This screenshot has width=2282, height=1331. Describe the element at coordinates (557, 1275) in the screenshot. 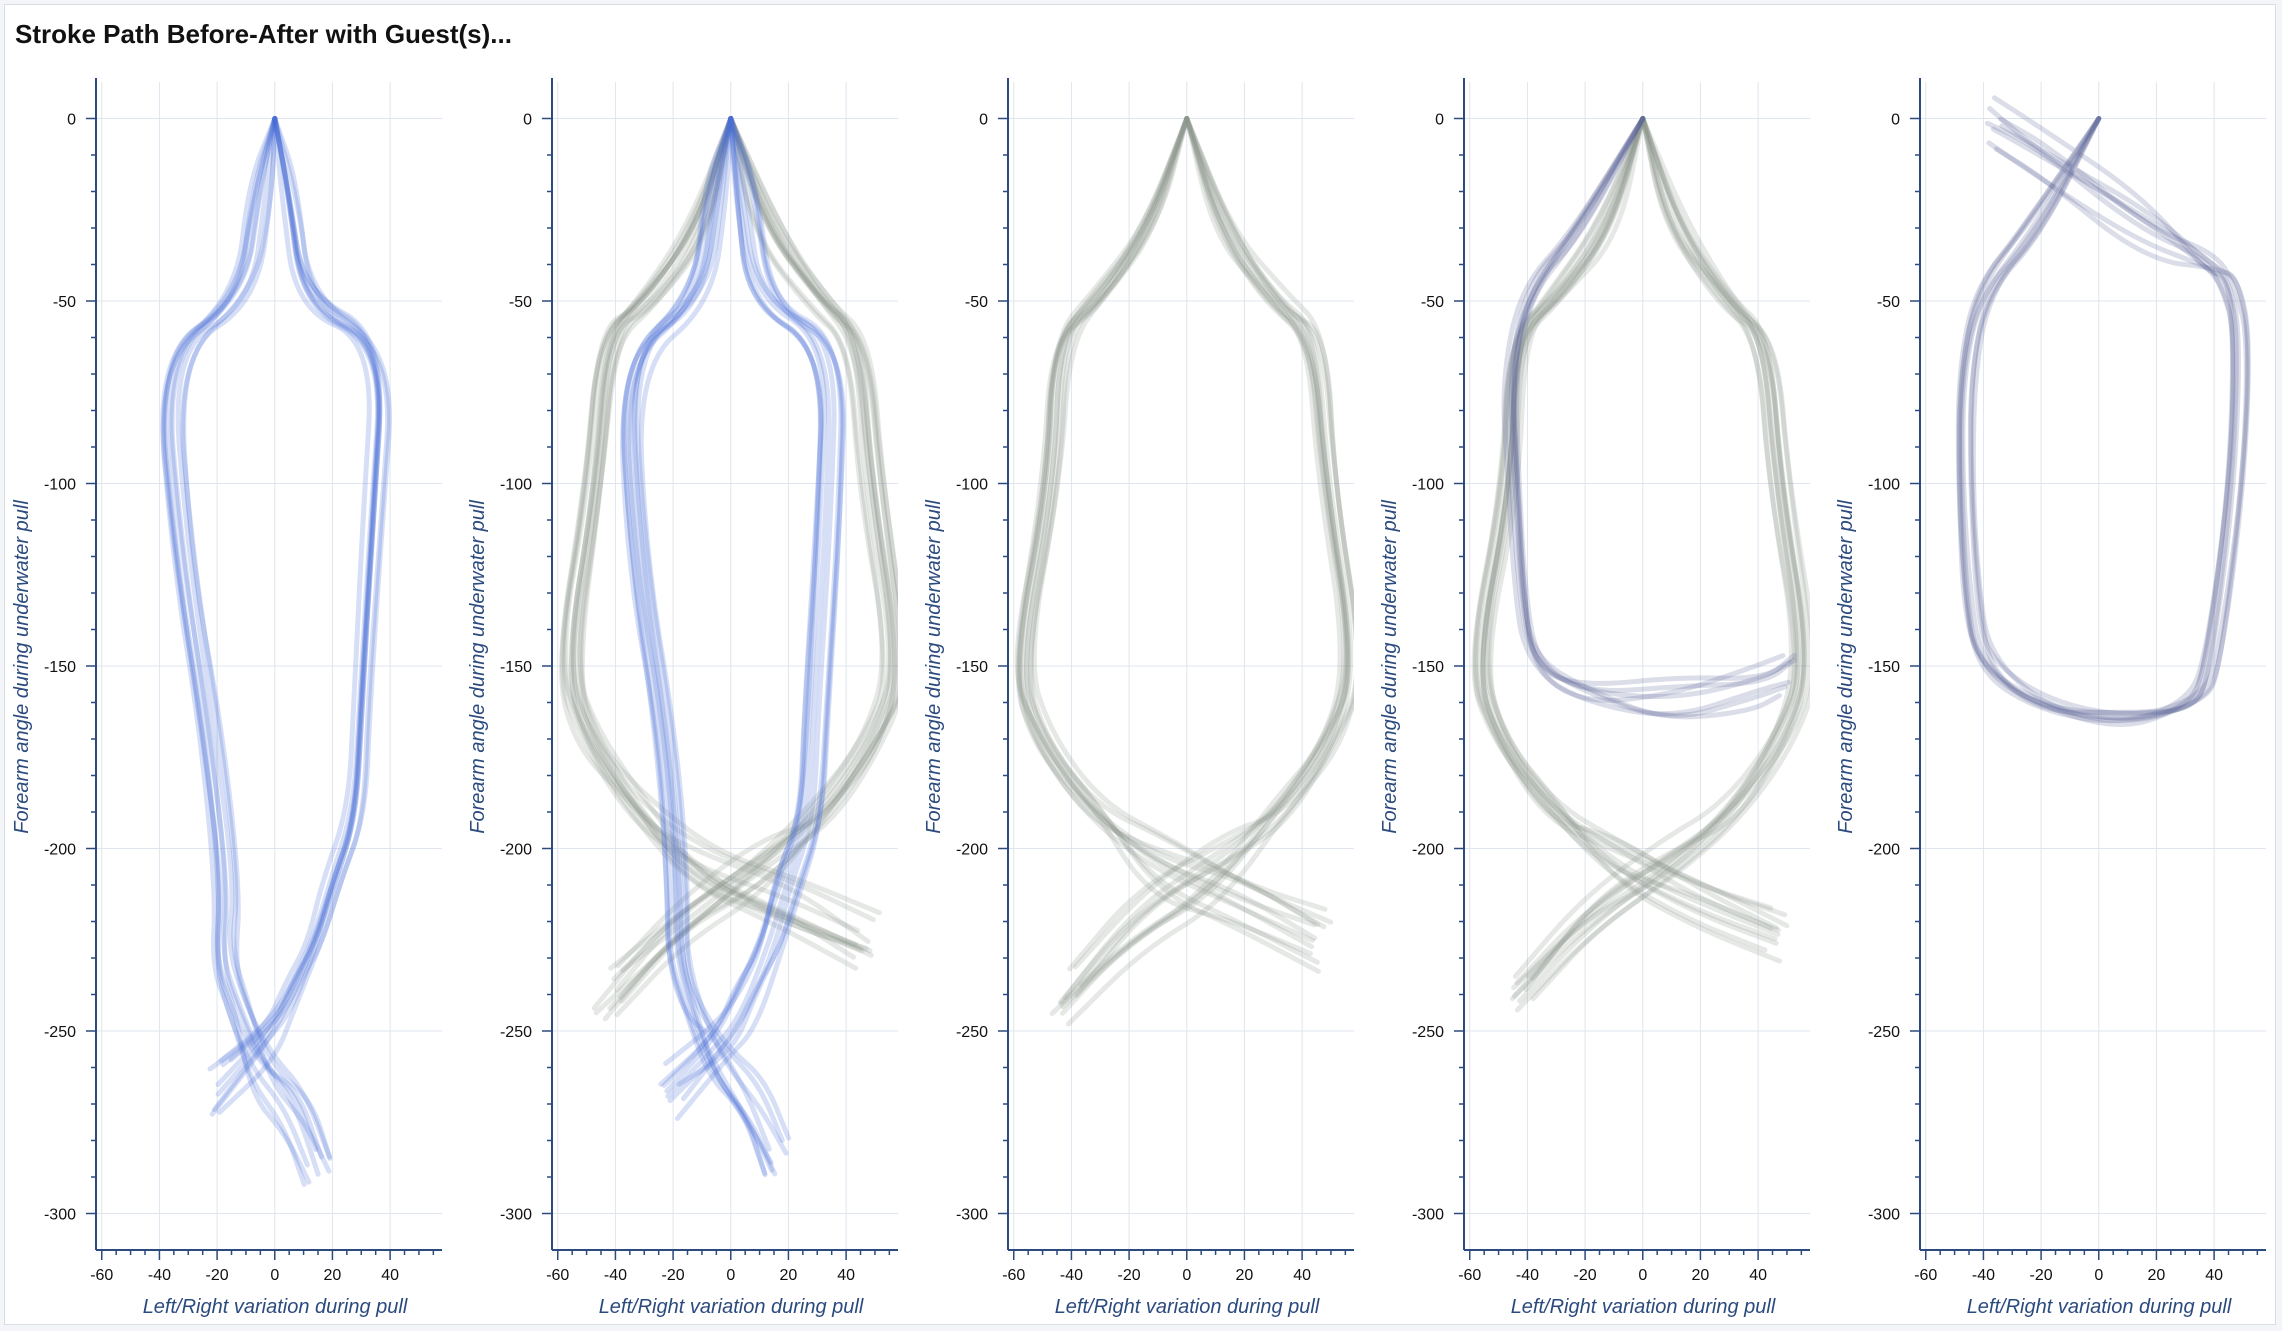

I see `x-tick-label: -60` at that location.